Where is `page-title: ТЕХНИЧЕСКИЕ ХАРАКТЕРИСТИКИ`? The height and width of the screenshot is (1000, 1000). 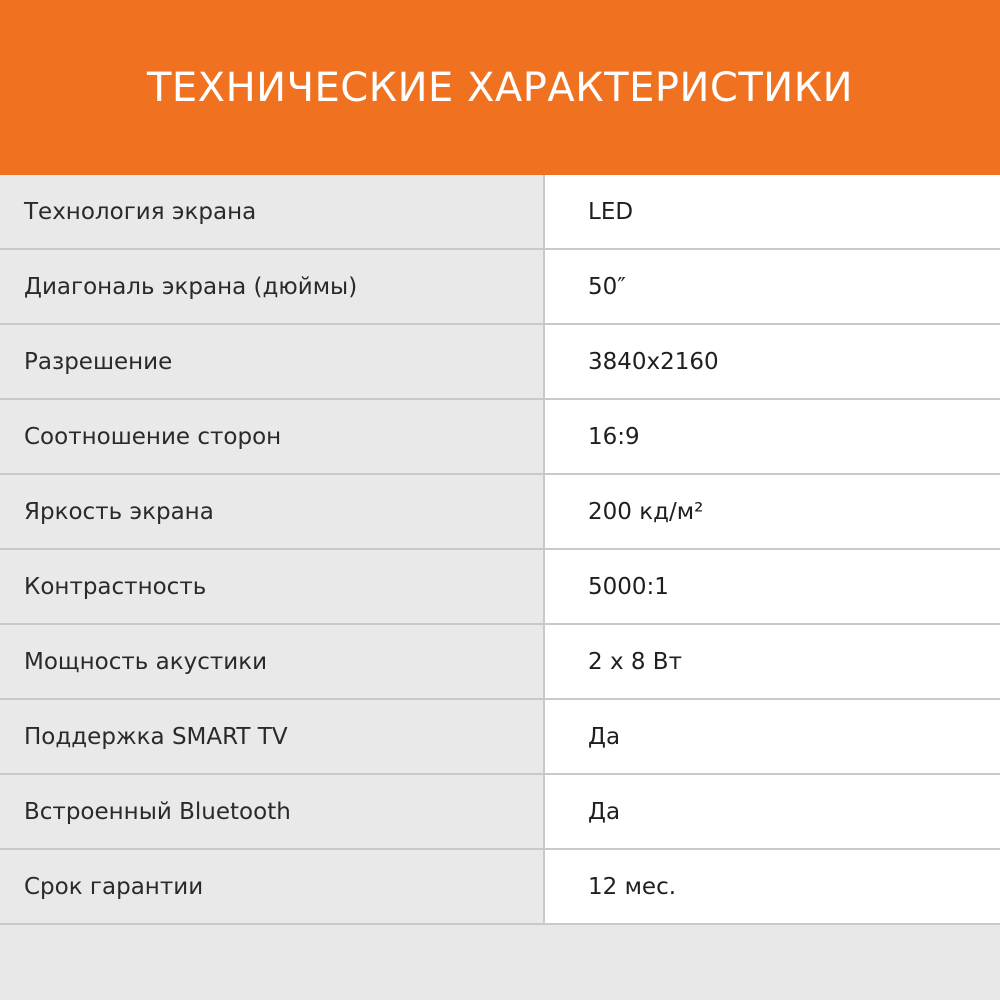 page-title: ТЕХНИЧЕСКИЕ ХАРАКТЕРИСТИКИ is located at coordinates (500, 87).